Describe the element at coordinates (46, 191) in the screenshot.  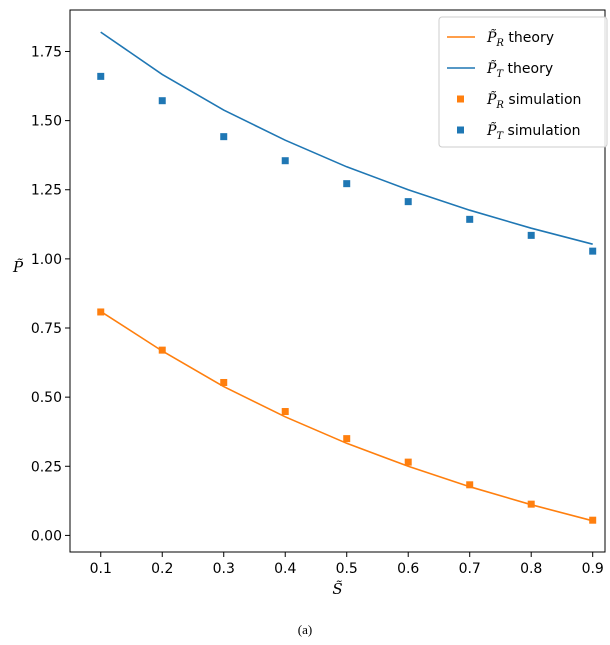
I see `y-tick-label: 1.25` at that location.